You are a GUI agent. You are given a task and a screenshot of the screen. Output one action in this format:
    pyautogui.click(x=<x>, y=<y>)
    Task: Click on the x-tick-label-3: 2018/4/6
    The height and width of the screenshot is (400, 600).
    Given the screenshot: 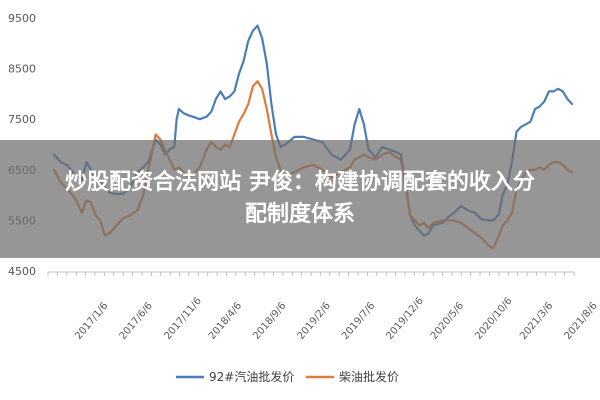 What is the action you would take?
    pyautogui.click(x=225, y=320)
    